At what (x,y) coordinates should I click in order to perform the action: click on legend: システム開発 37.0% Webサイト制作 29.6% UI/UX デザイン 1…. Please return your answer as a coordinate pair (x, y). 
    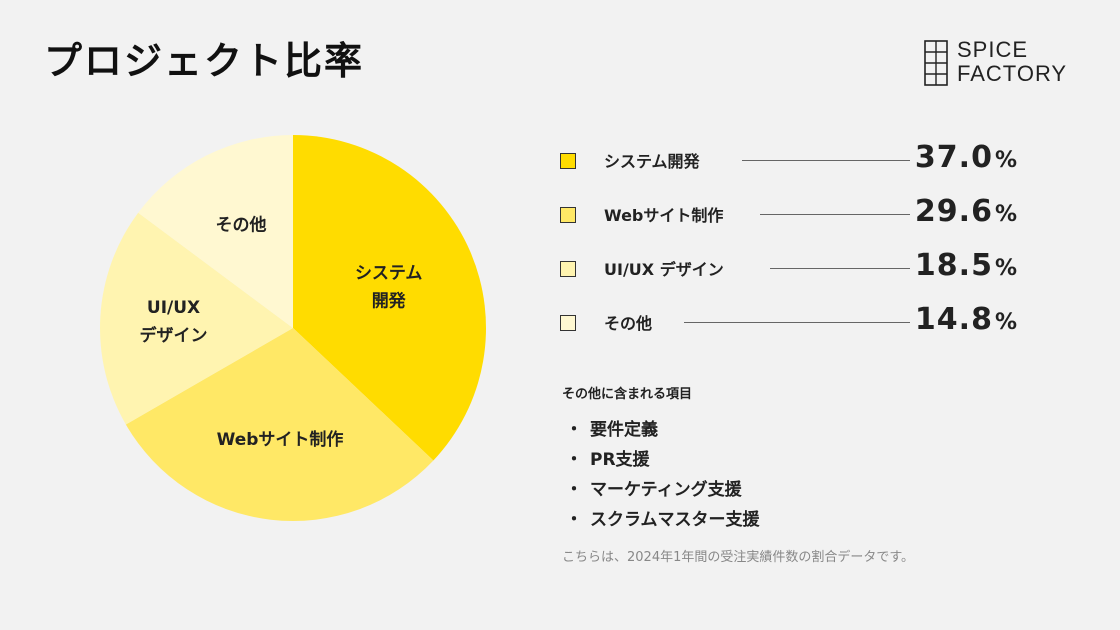
    Looking at the image, I should click on (795, 244).